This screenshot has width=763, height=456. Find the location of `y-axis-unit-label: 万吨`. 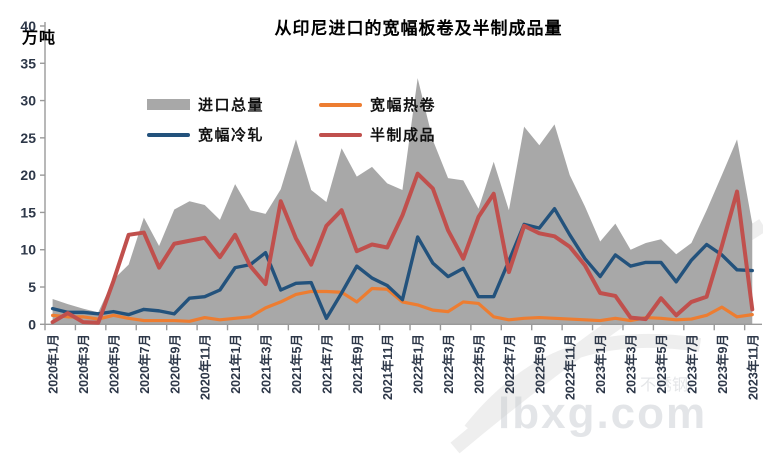

y-axis-unit-label: 万吨 is located at coordinates (39, 38).